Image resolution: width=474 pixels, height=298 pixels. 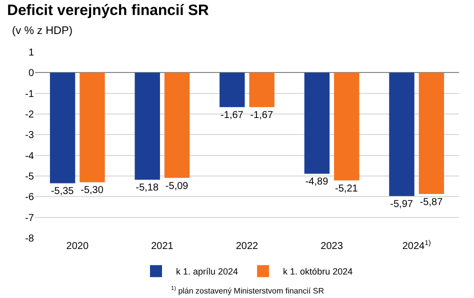 What do you see at coordinates (346, 188) in the screenshot?
I see `data-label: -5,21` at bounding box center [346, 188].